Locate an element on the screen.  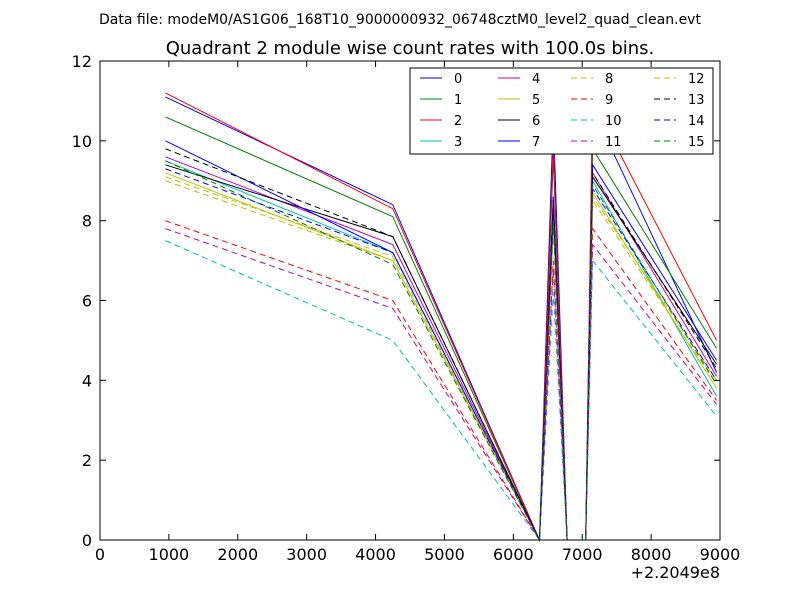
y-tick-label: 2 is located at coordinates (87, 460).